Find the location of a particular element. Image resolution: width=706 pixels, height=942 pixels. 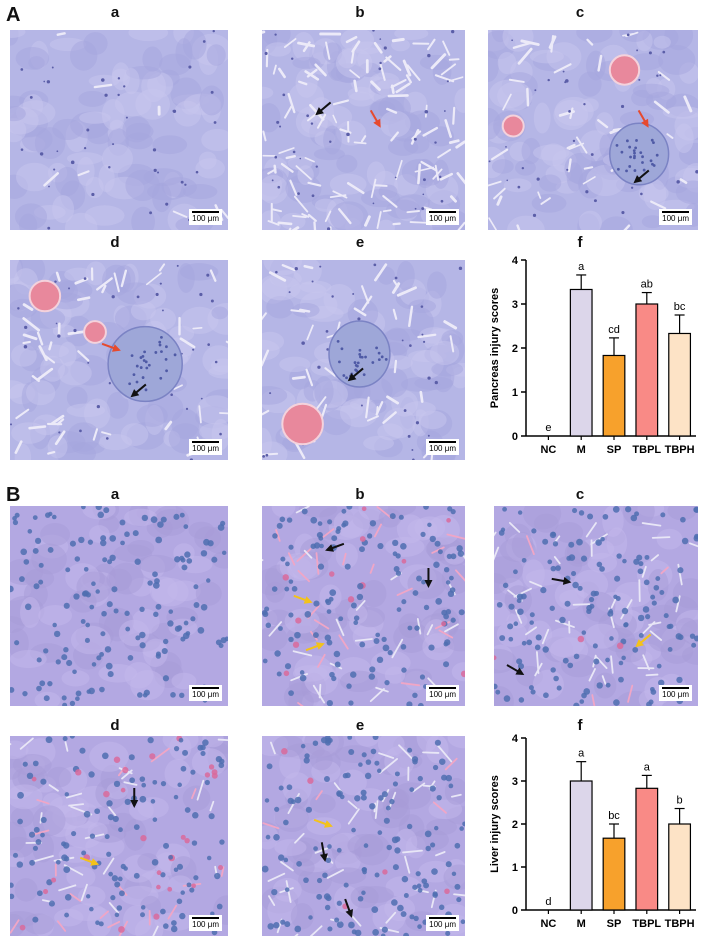

y-axis-label: Pancreas injury scores is located at coordinates (495, 348).